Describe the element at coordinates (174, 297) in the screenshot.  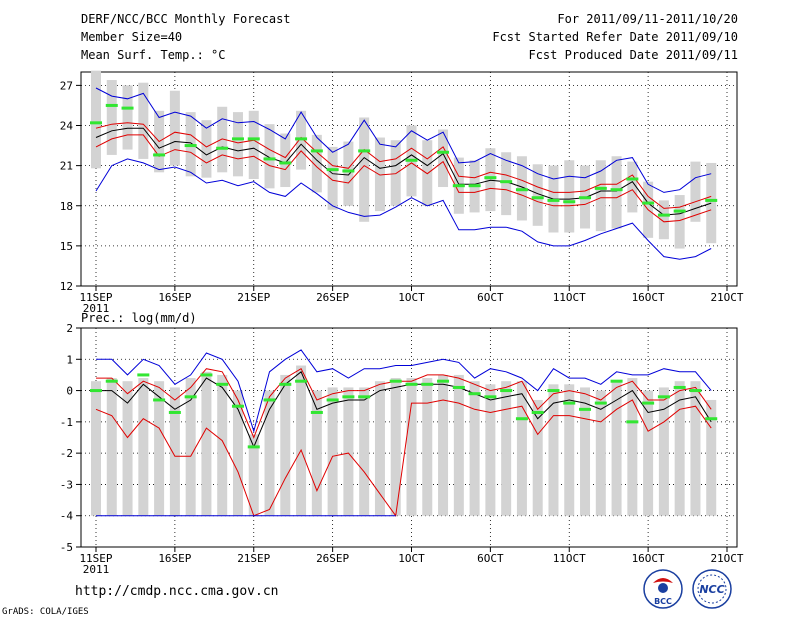
I see `temp-xtick-label: 16SEP` at that location.